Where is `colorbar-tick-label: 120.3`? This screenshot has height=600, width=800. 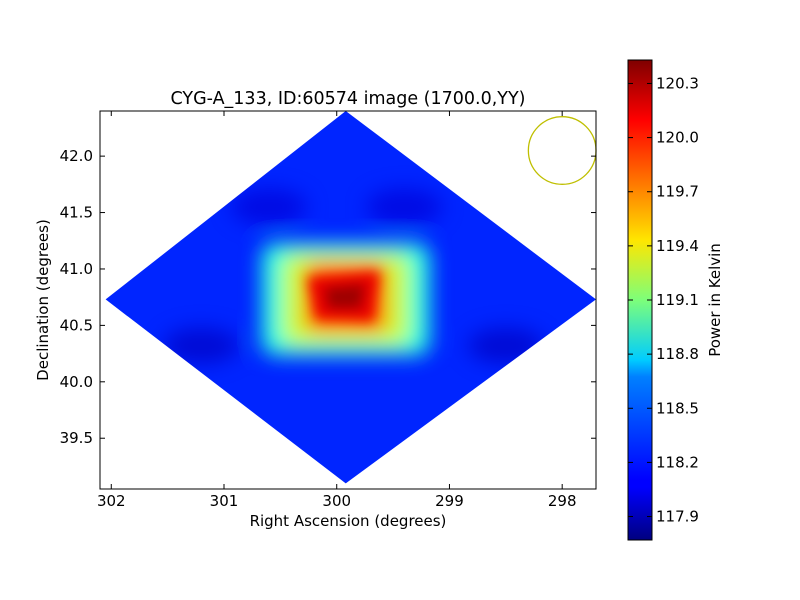 colorbar-tick-label: 120.3 is located at coordinates (677, 83).